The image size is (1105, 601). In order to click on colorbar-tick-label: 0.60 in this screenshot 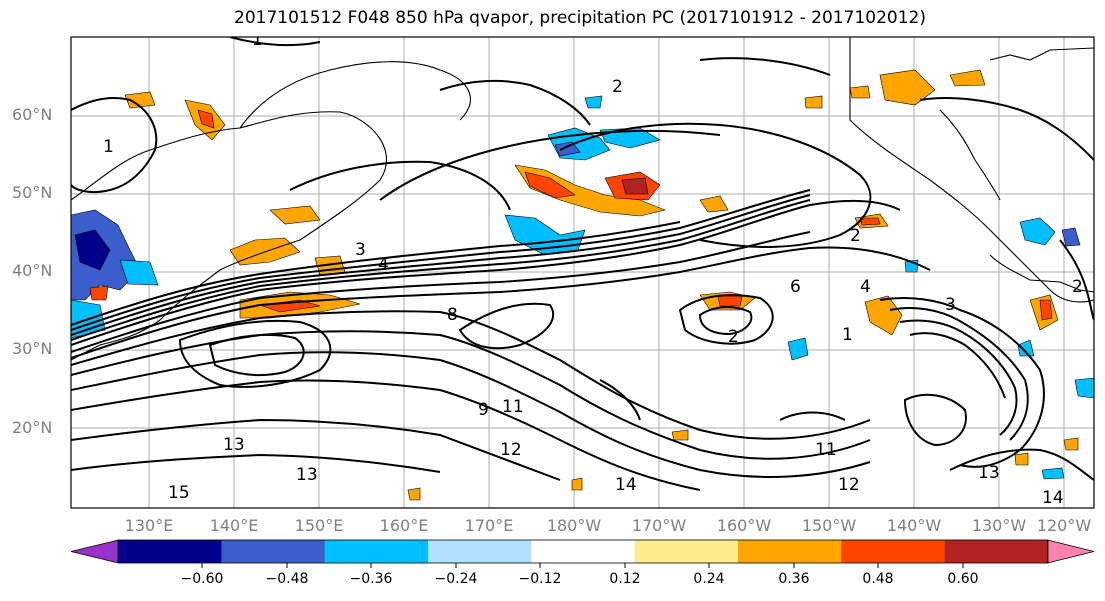, I will do `click(963, 579)`.